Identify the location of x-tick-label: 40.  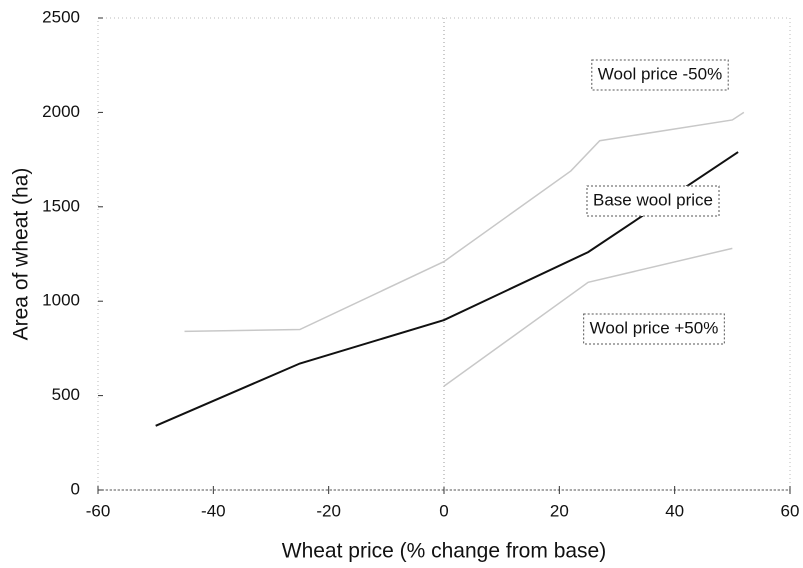
(674, 510).